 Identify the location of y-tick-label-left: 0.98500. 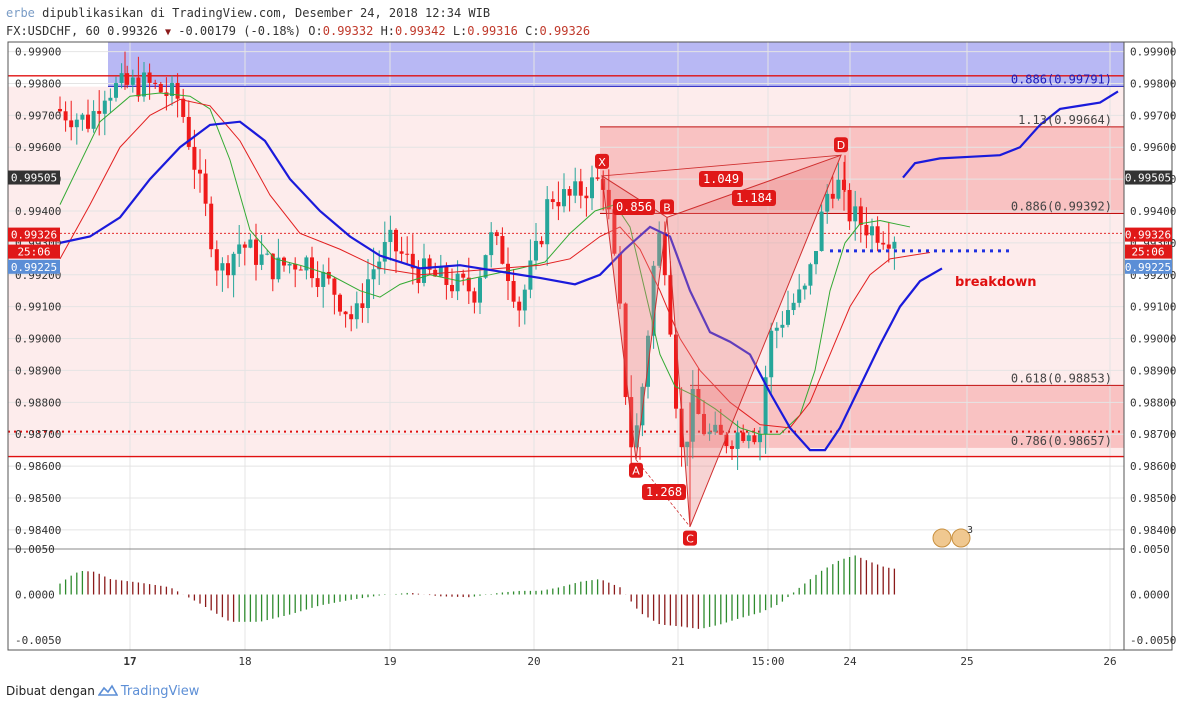
(38, 498).